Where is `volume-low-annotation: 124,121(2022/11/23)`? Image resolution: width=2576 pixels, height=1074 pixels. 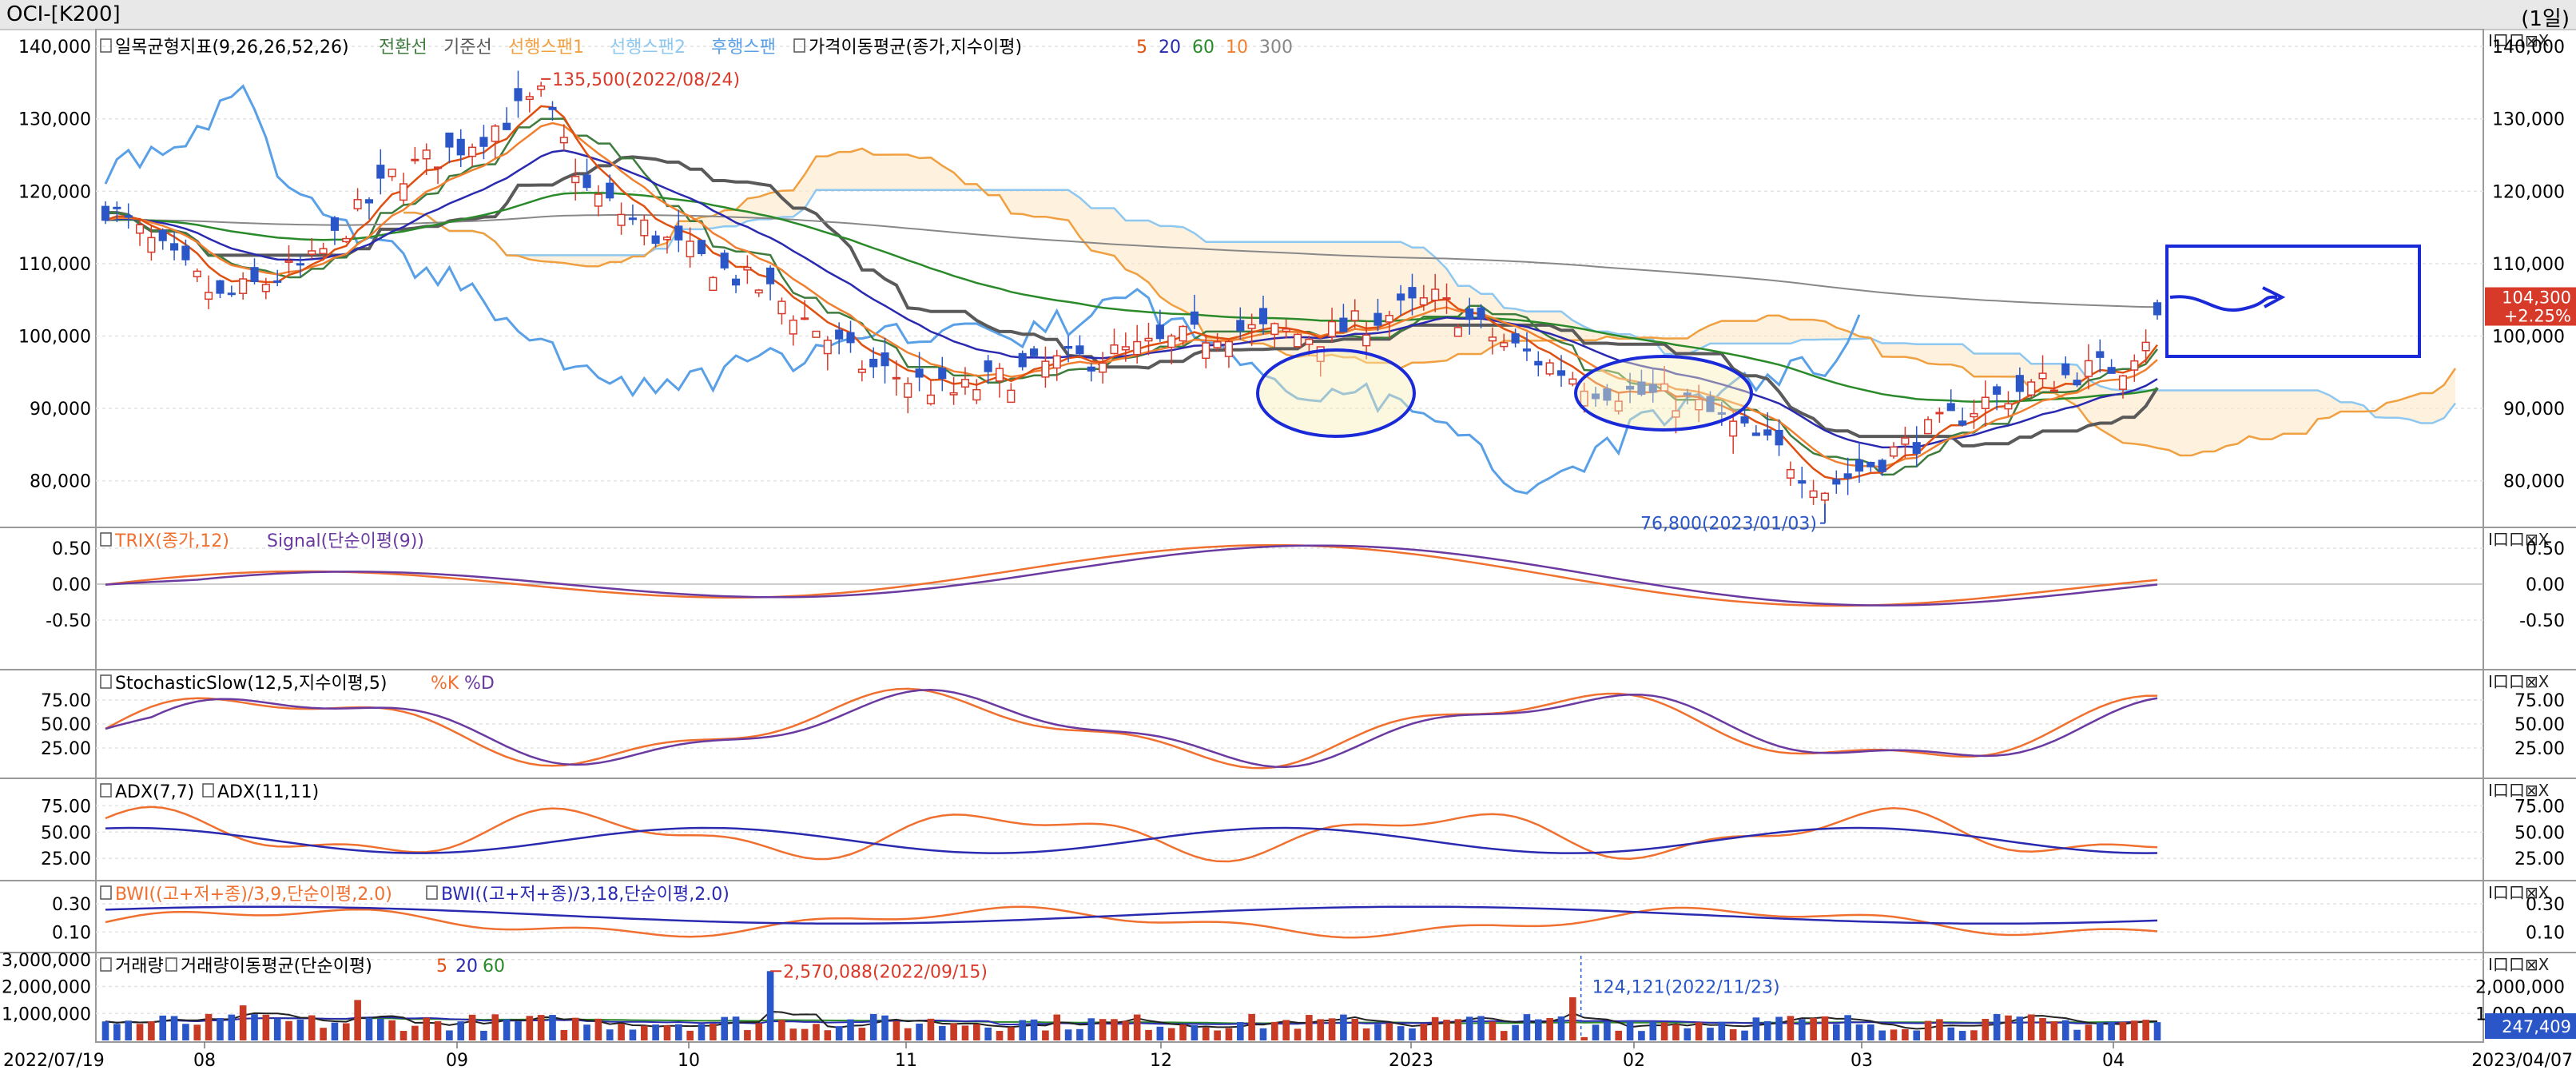 volume-low-annotation: 124,121(2022/11/23) is located at coordinates (1686, 988).